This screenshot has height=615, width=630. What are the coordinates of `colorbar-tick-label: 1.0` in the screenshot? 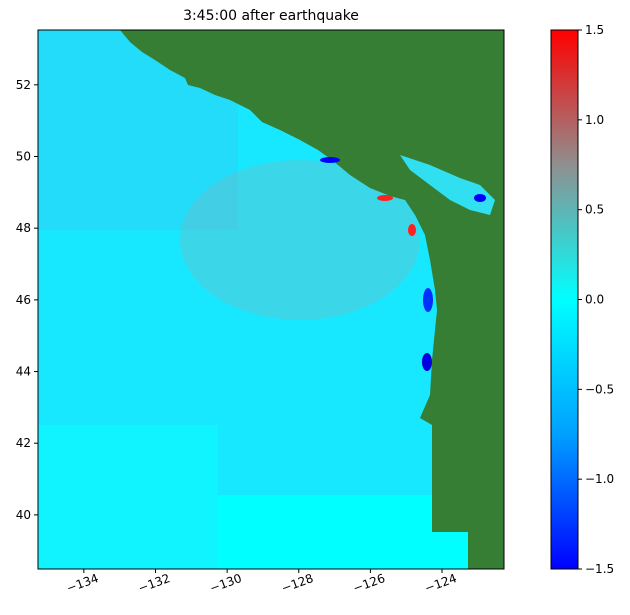 It's located at (594, 120).